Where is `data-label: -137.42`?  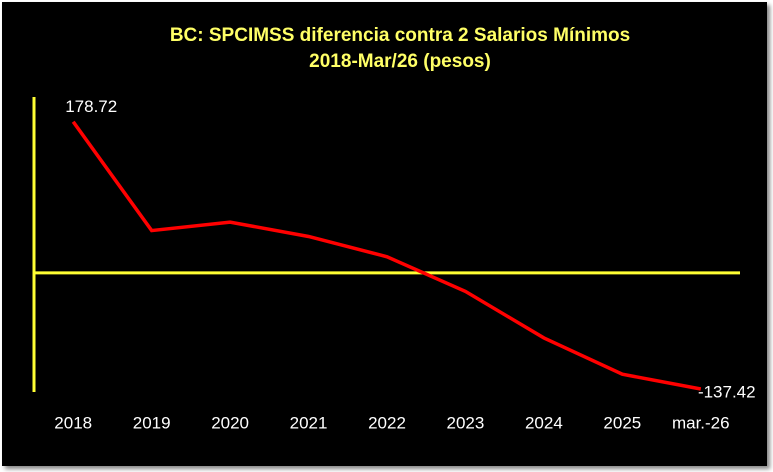 data-label: -137.42 is located at coordinates (727, 391).